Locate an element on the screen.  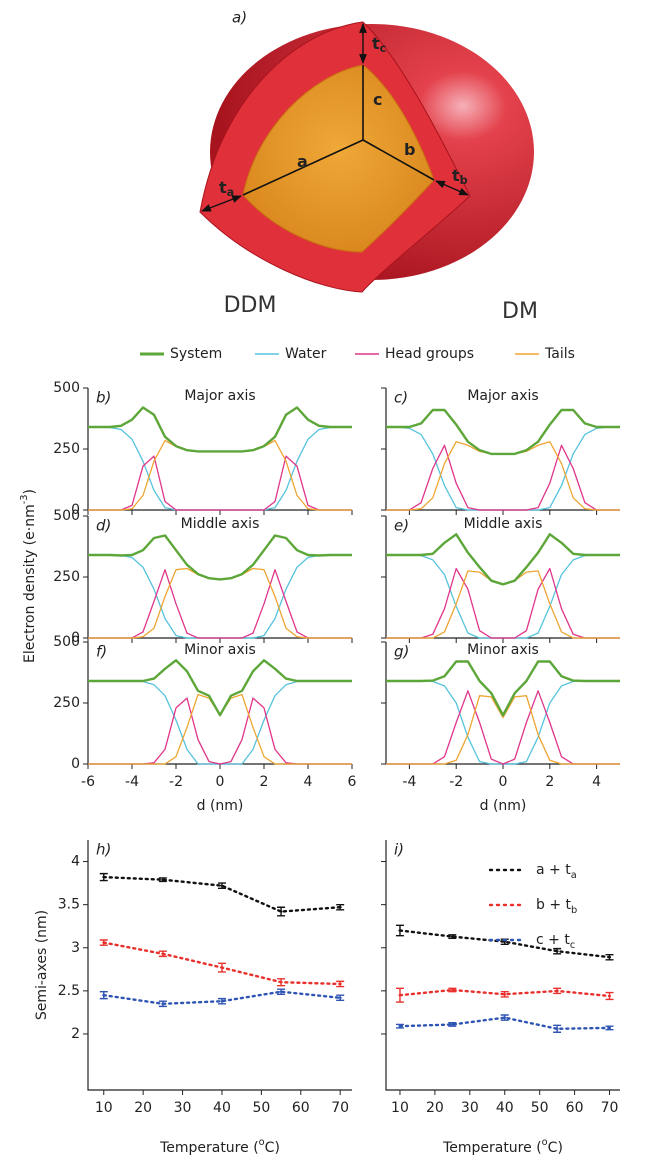
panel-label: h) is located at coordinates (103, 850).